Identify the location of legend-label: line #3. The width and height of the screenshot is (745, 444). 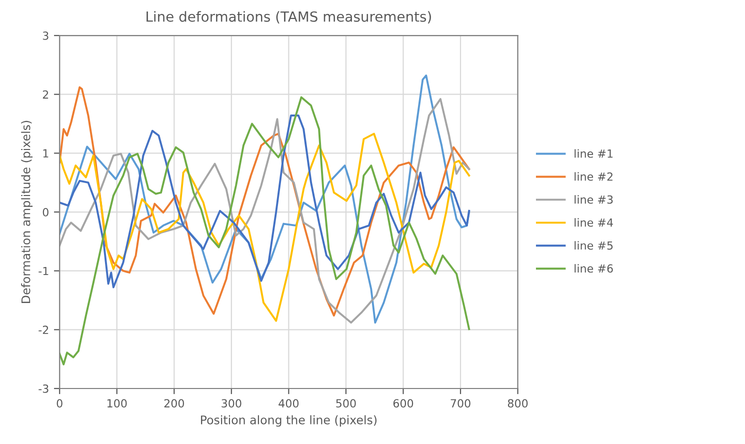
(593, 199).